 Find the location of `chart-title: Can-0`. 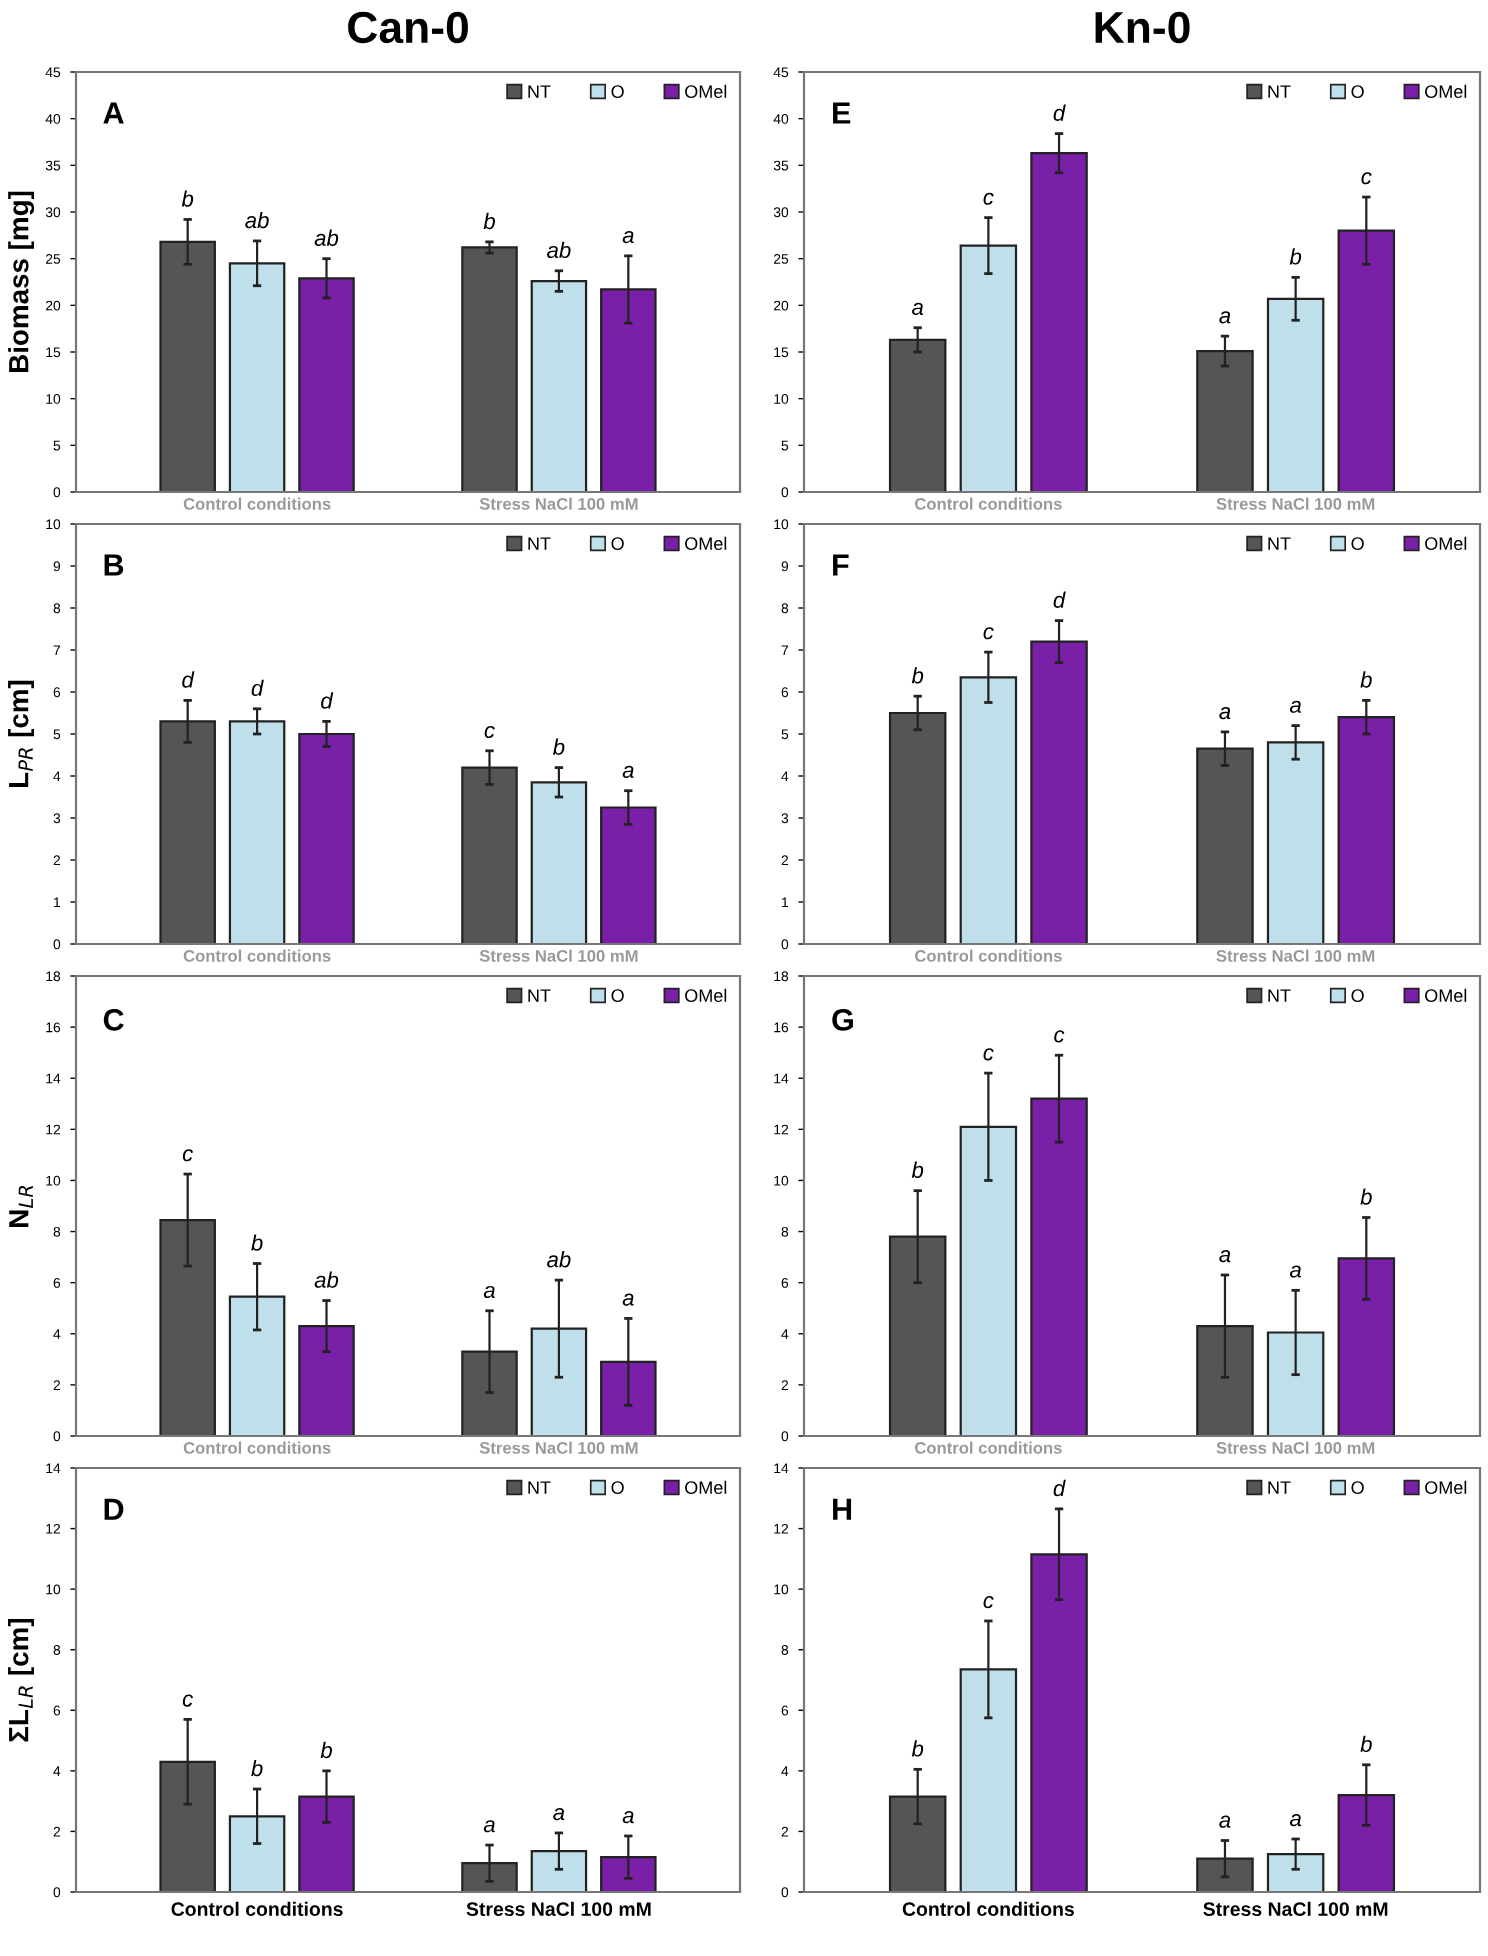

chart-title: Can-0 is located at coordinates (408, 27).